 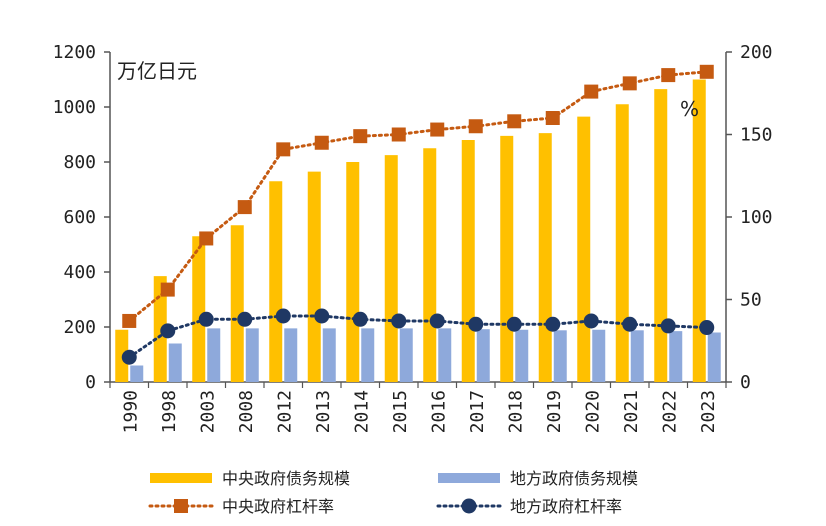 What do you see at coordinates (756, 135) in the screenshot?
I see `right-tick-label: 150` at bounding box center [756, 135].